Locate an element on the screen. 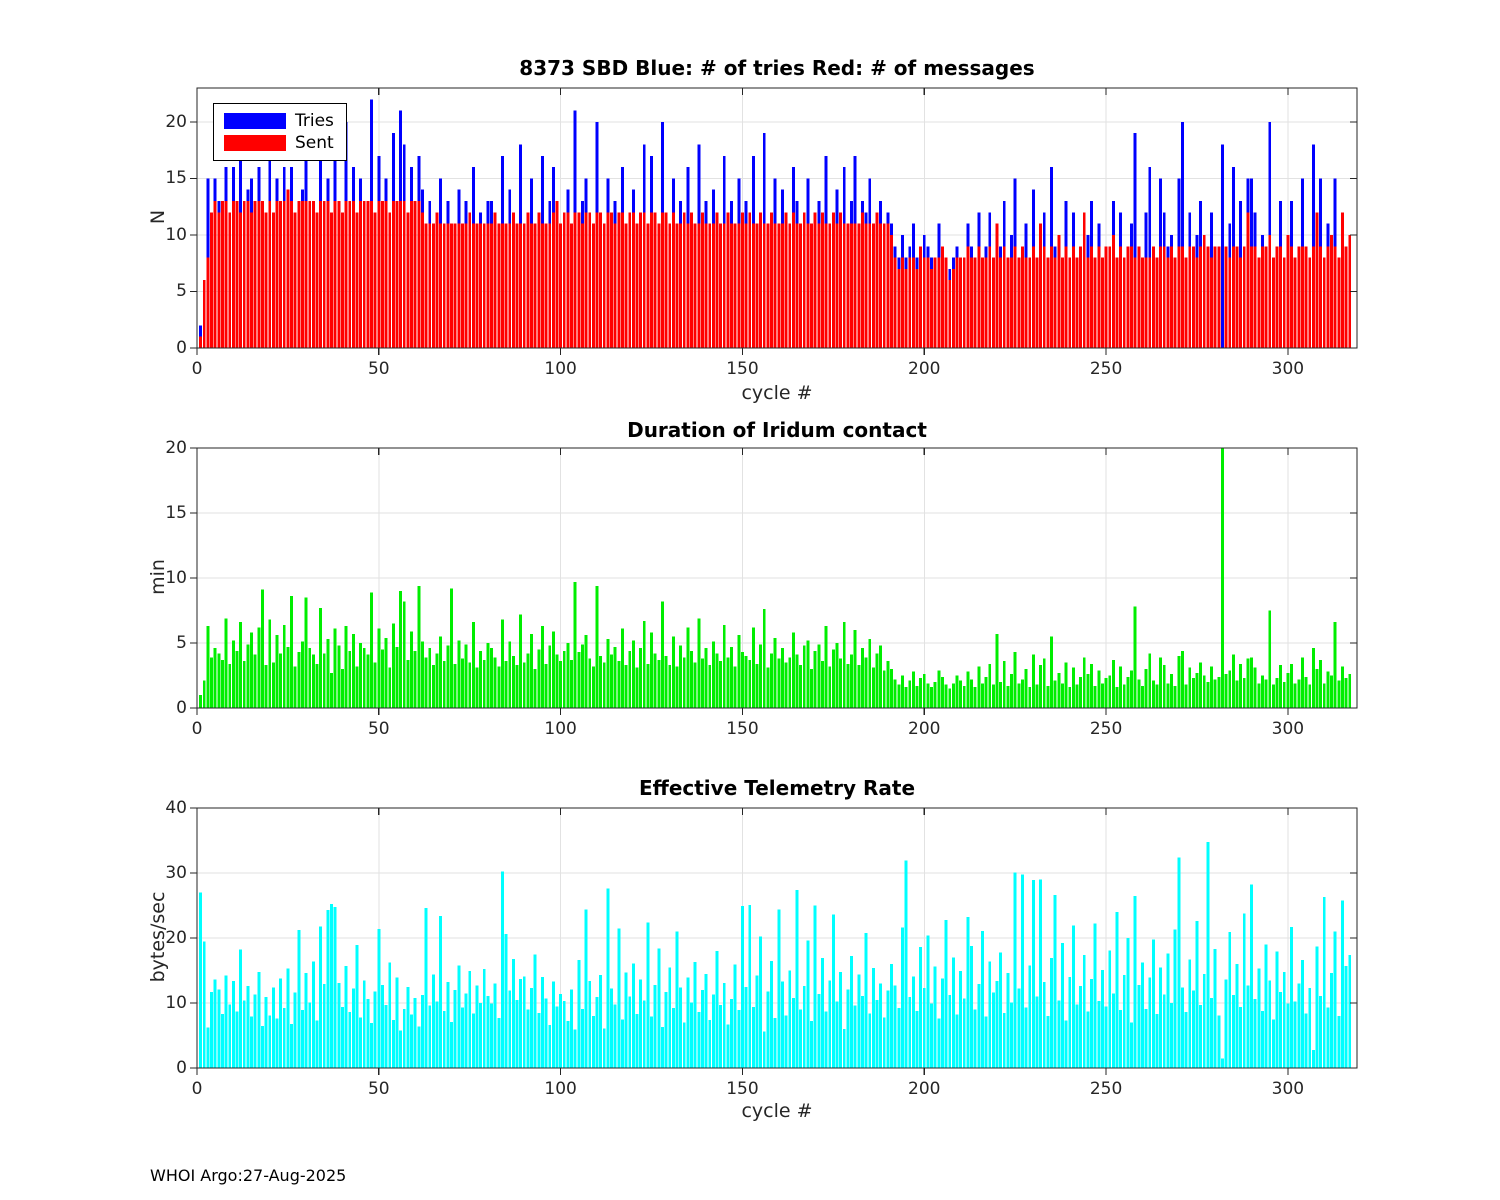 Image resolution: width=1500 pixels, height=1200 pixels. legend-row-sent: Sent is located at coordinates (279, 143).